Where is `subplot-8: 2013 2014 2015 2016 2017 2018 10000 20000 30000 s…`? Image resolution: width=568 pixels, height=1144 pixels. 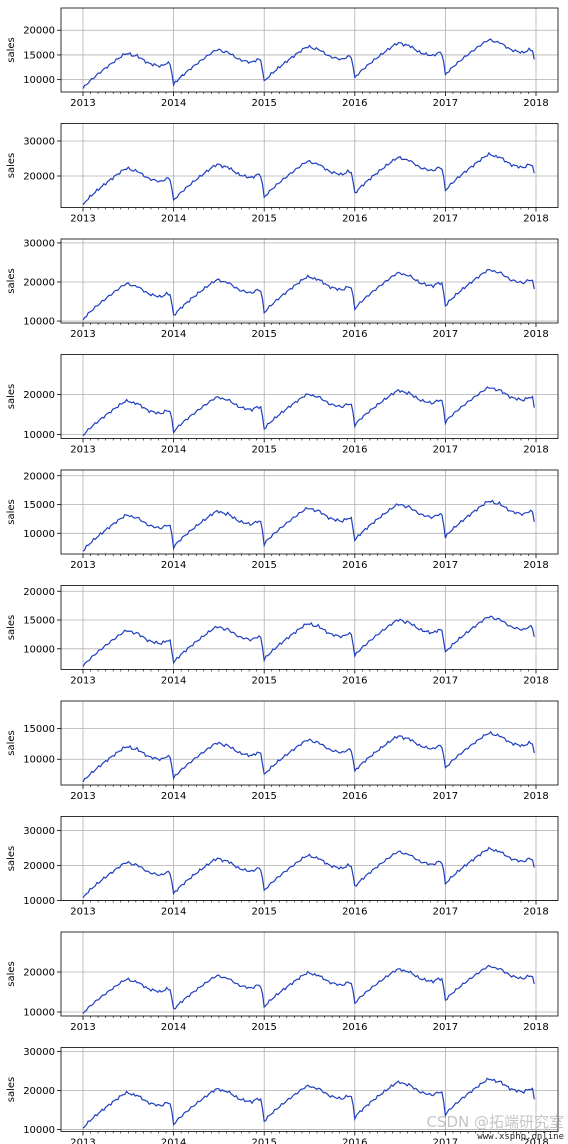
subplot-8: 2013 2014 2015 2016 2017 2018 10000 20000 30000 s… is located at coordinates (282, 867).